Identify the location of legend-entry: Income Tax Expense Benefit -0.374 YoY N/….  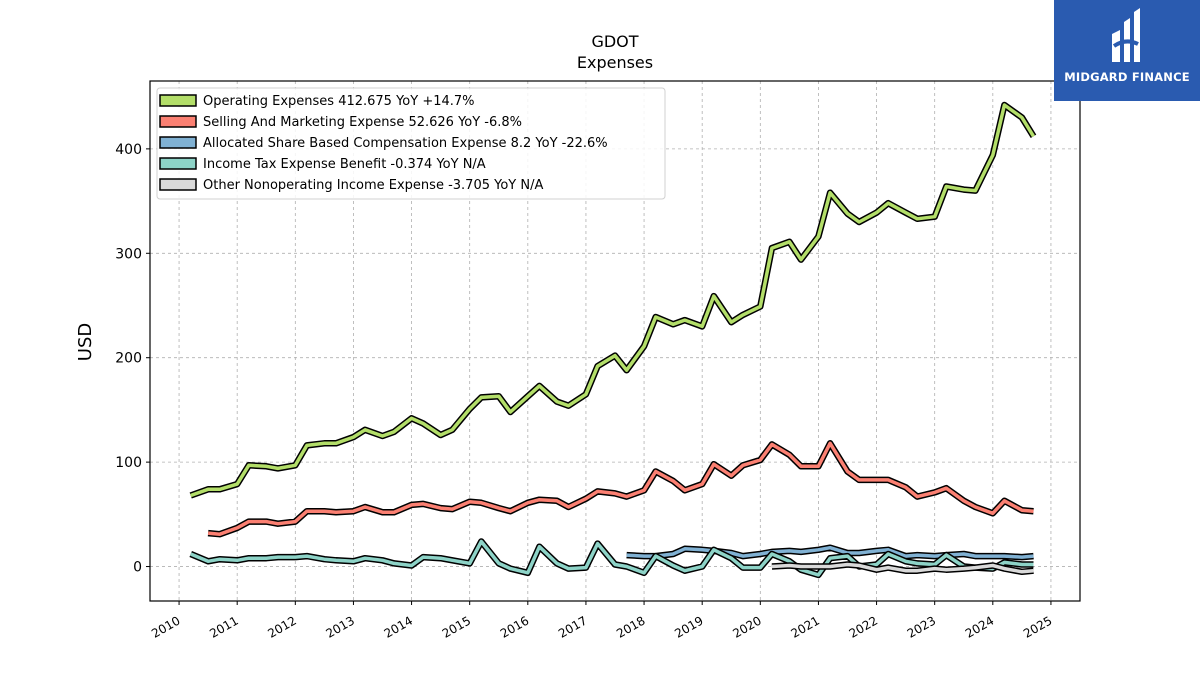
(344, 164).